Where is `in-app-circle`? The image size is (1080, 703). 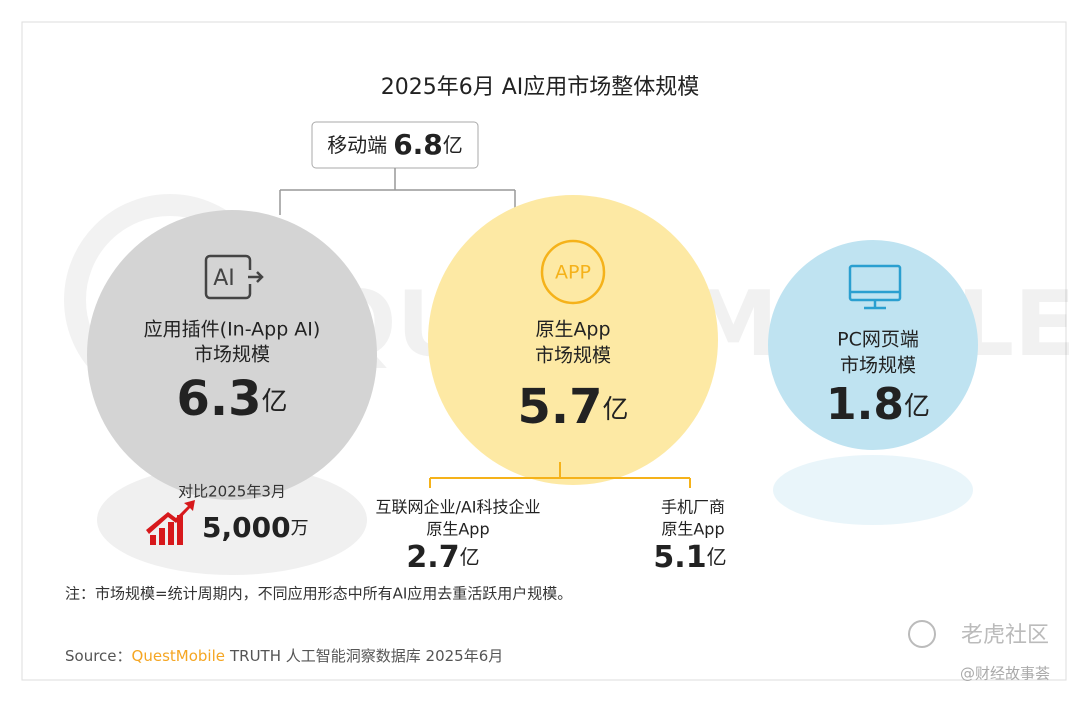
in-app-circle is located at coordinates (232, 355).